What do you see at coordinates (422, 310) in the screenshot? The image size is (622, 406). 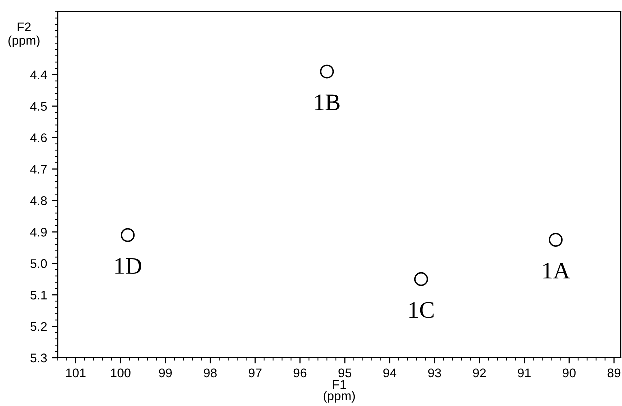 I see `annotation: 1C` at bounding box center [422, 310].